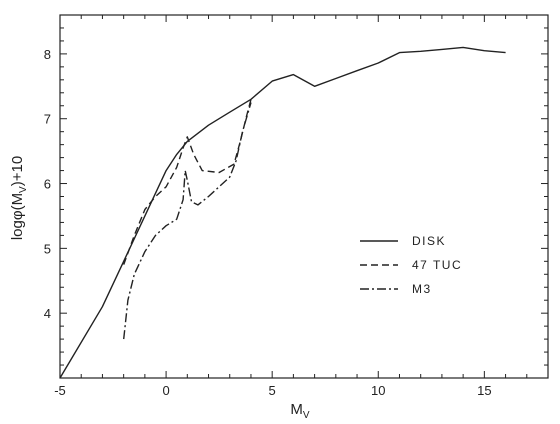 This screenshot has width=560, height=424. I want to click on y-tick-label: 8, so click(47, 54).